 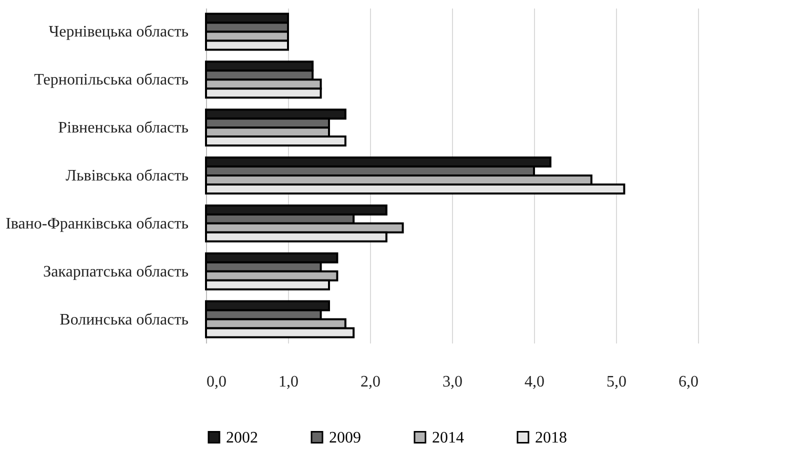 I want to click on x-tick-label: 0,0, so click(x=216, y=382).